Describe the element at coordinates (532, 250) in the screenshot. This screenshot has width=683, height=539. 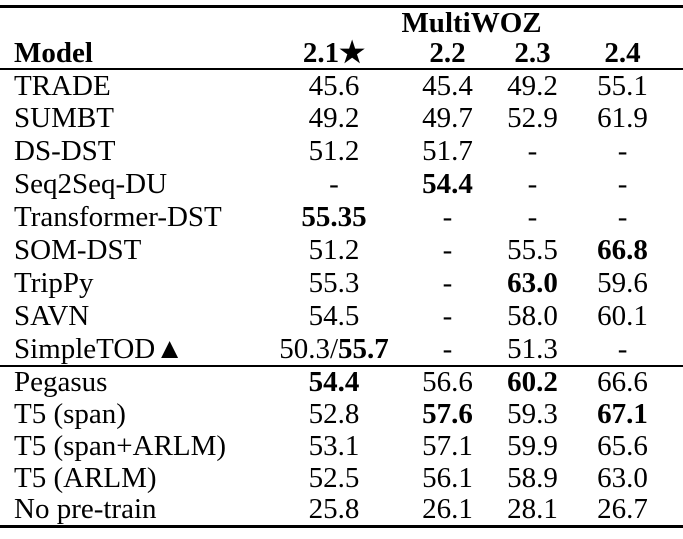
I see `value-cell: 55.5` at that location.